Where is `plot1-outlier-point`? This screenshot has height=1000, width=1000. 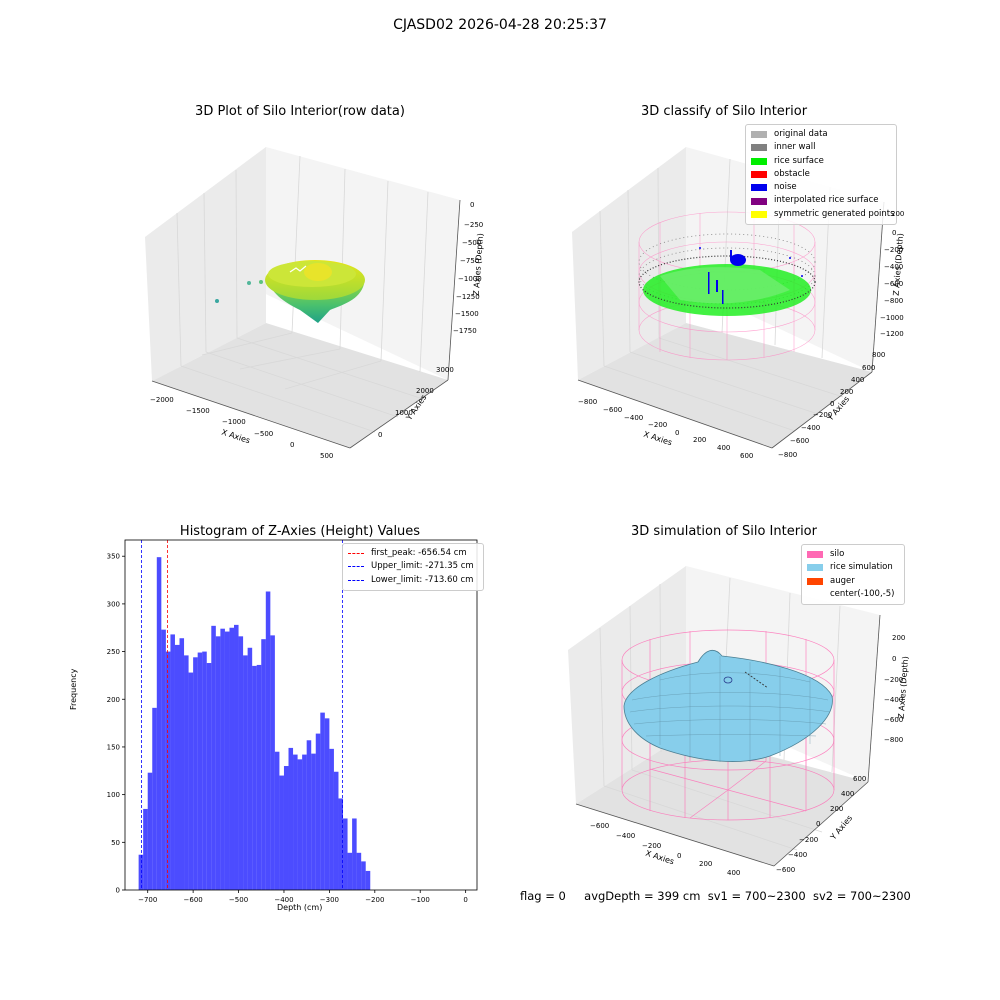 plot1-outlier-point is located at coordinates (261, 282).